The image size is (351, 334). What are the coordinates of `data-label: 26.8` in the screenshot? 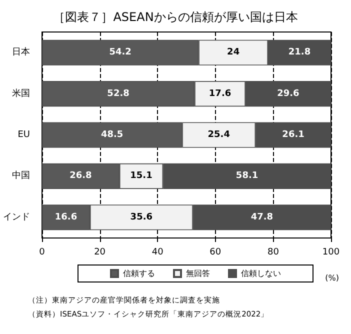 It's located at (81, 176).